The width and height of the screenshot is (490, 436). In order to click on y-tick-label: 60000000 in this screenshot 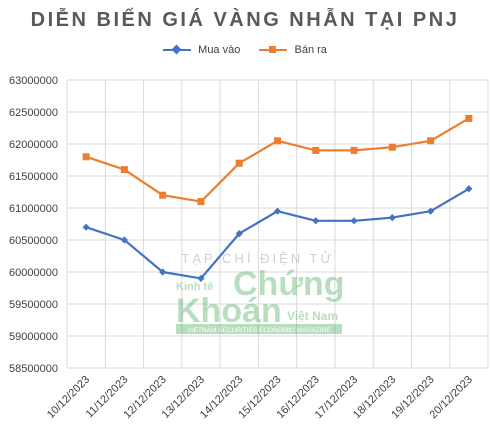, I will do `click(33, 273)`.